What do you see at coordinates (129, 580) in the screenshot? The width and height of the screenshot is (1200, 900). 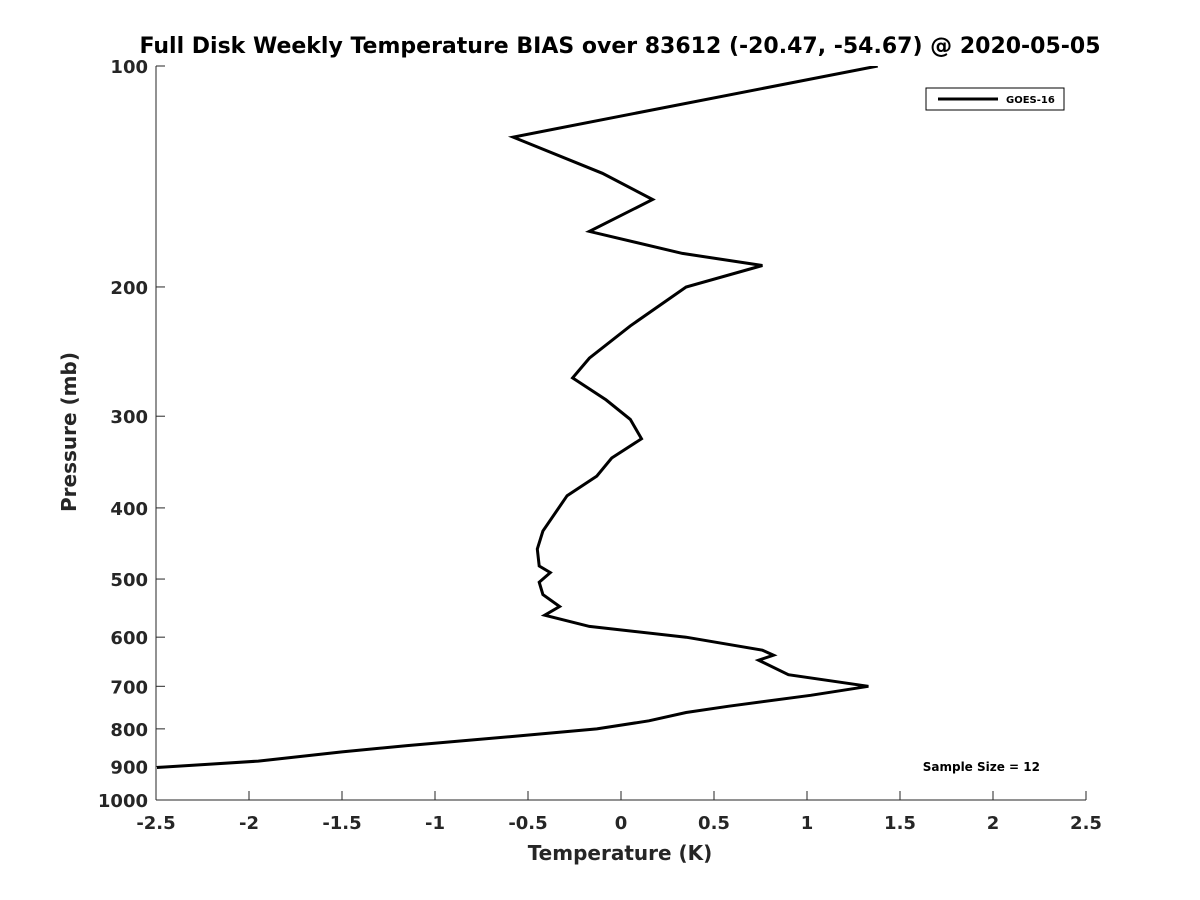 I see `y-tick-label: 500` at bounding box center [129, 580].